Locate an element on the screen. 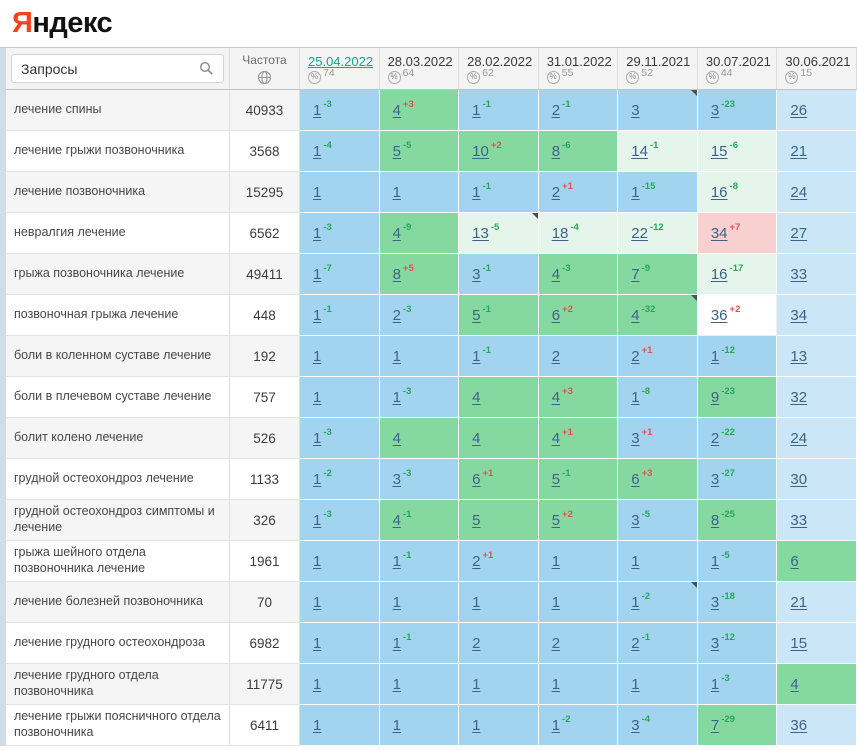 The image size is (857, 750). position-cell: 1 -5 is located at coordinates (737, 561).